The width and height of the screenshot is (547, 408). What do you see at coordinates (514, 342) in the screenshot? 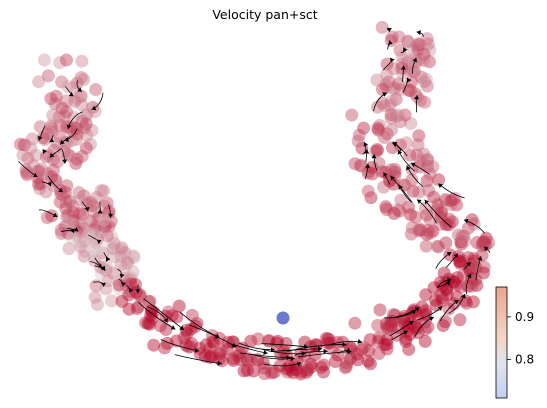
I see `colorbar: 0.8 0.9` at bounding box center [514, 342].